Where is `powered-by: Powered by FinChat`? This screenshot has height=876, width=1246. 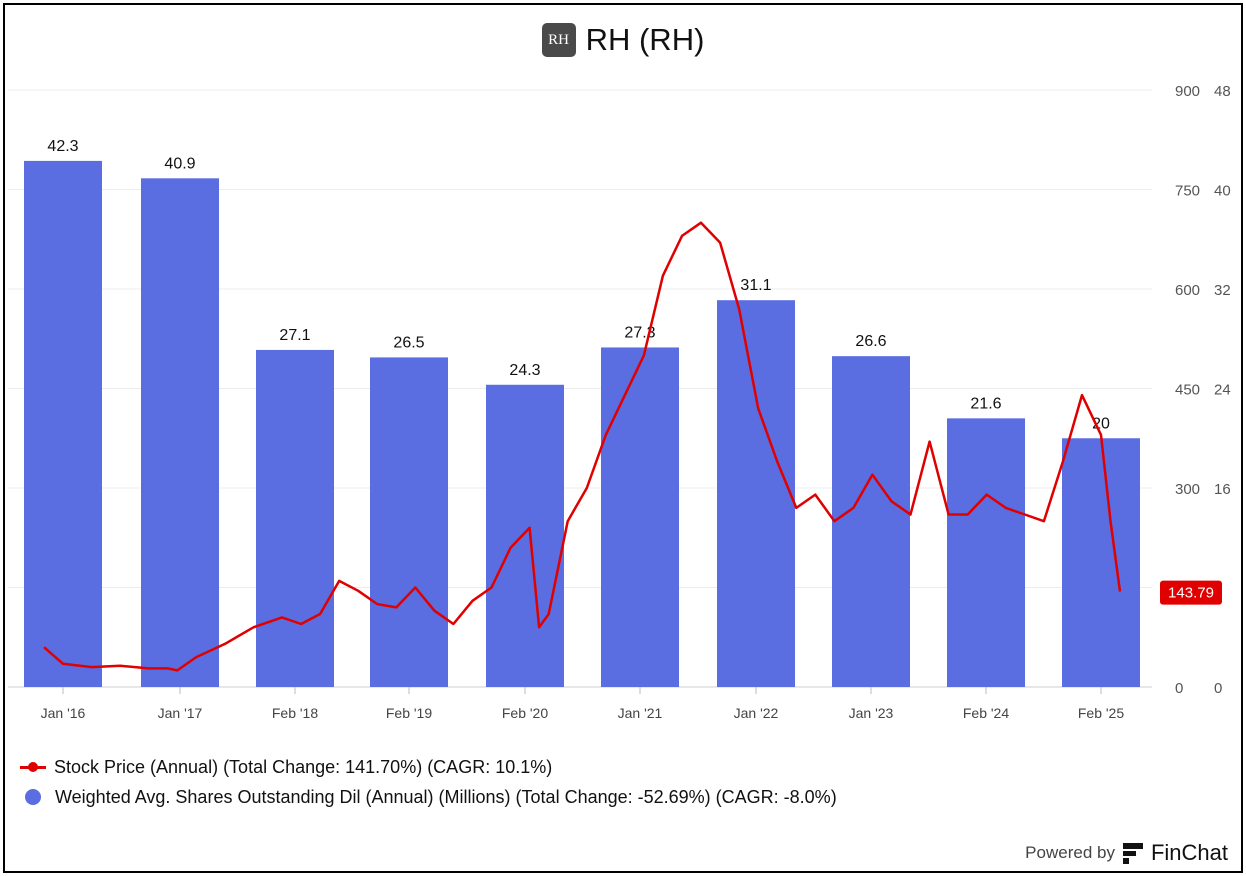
powered-by: Powered by FinChat is located at coordinates (1126, 853).